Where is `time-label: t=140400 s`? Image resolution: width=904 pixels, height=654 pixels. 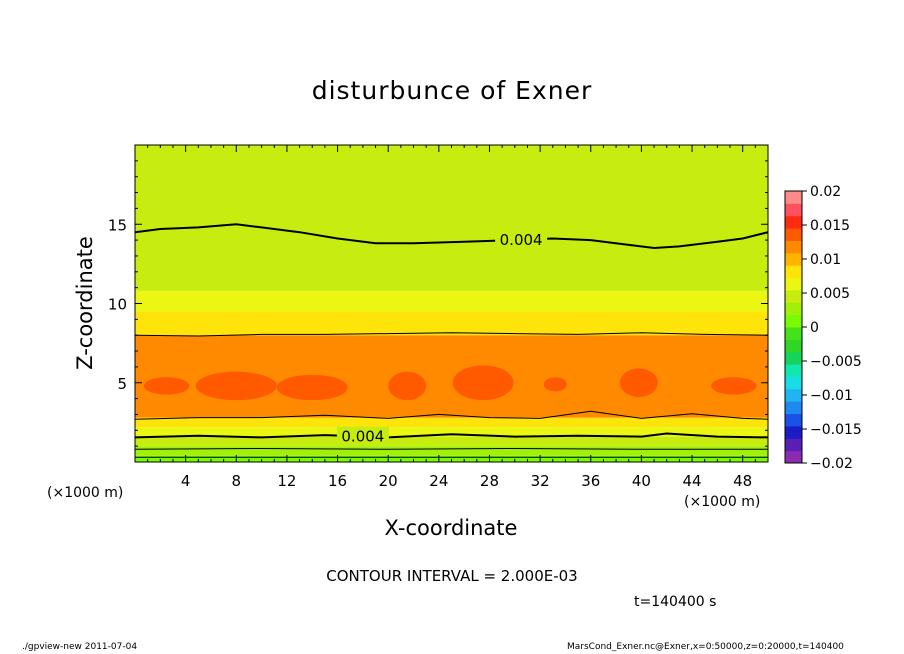 time-label: t=140400 s is located at coordinates (675, 602).